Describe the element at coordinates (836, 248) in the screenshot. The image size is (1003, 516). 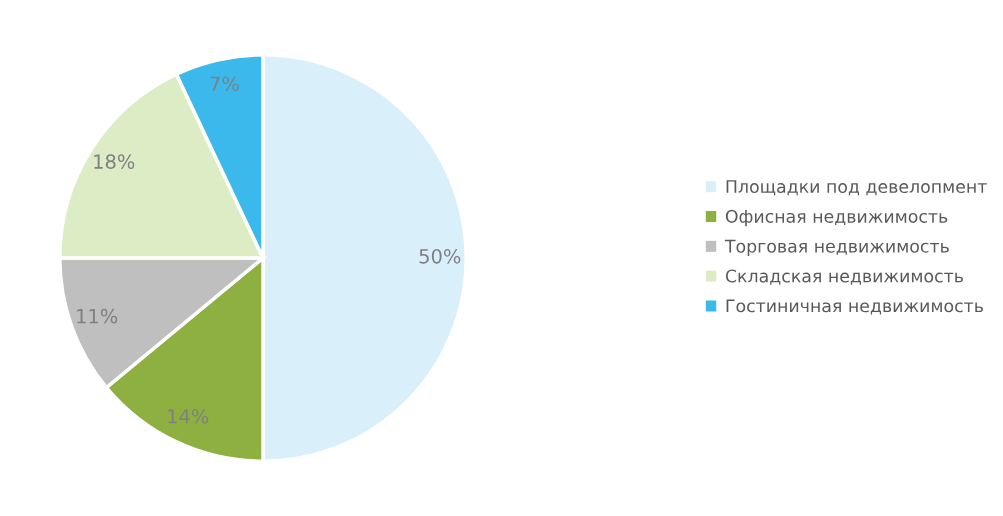
I see `legend-label: Торговая недвижимость` at that location.